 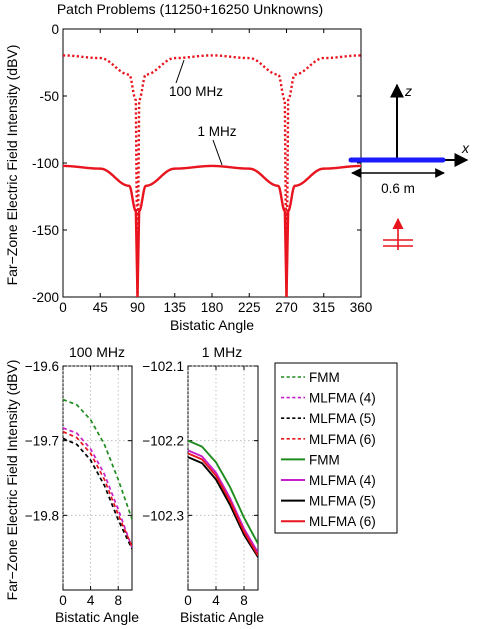 I want to click on x-tick-label: 180, so click(x=212, y=307).